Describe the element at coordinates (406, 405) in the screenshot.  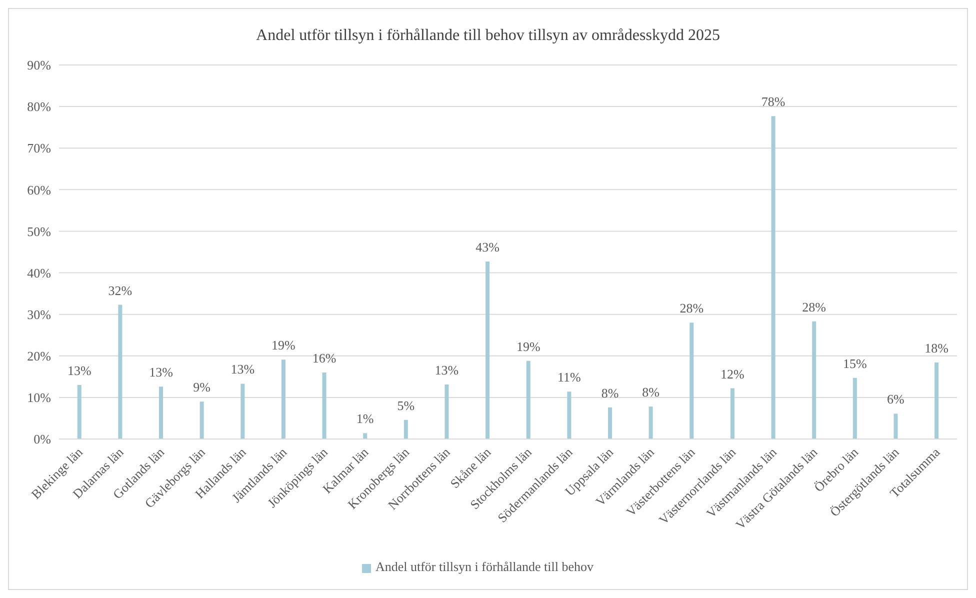
I see `data-label: 5%` at that location.